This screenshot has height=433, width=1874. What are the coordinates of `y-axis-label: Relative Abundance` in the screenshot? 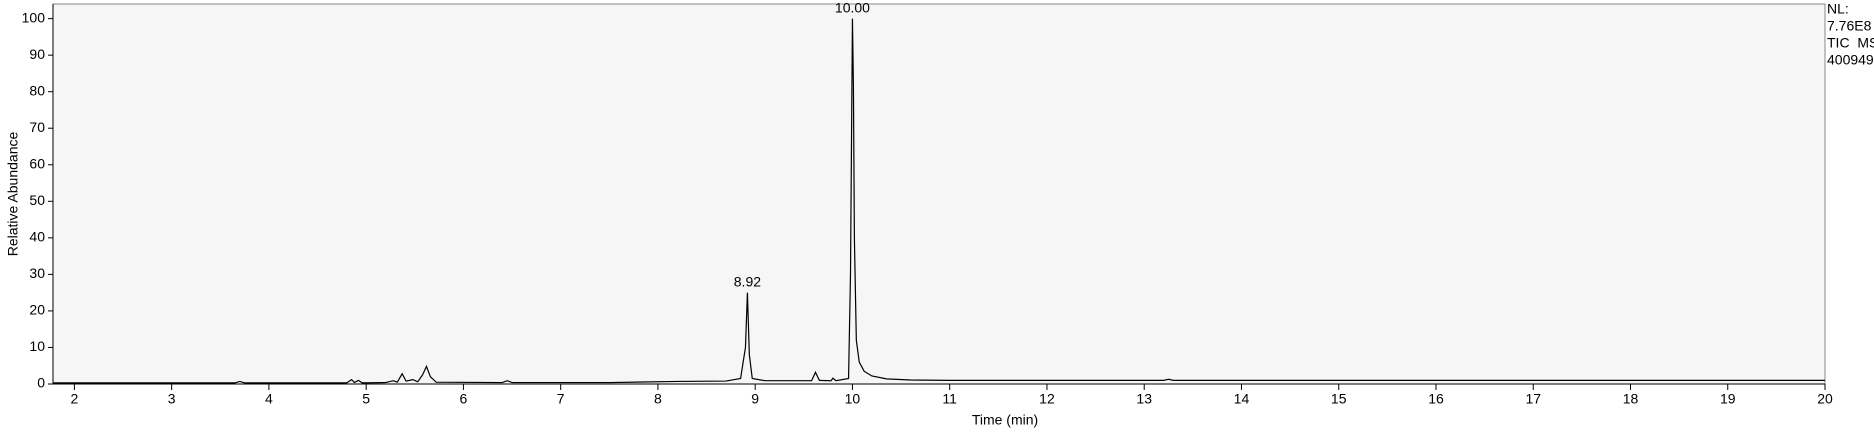 It's located at (13, 194).